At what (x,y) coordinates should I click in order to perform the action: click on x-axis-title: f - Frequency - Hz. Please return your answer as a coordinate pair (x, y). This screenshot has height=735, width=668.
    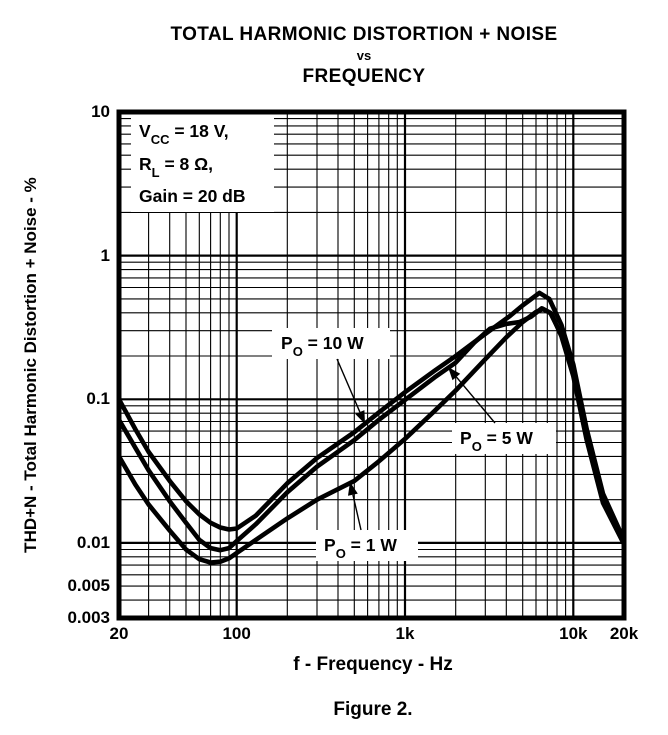
    Looking at the image, I should click on (373, 664).